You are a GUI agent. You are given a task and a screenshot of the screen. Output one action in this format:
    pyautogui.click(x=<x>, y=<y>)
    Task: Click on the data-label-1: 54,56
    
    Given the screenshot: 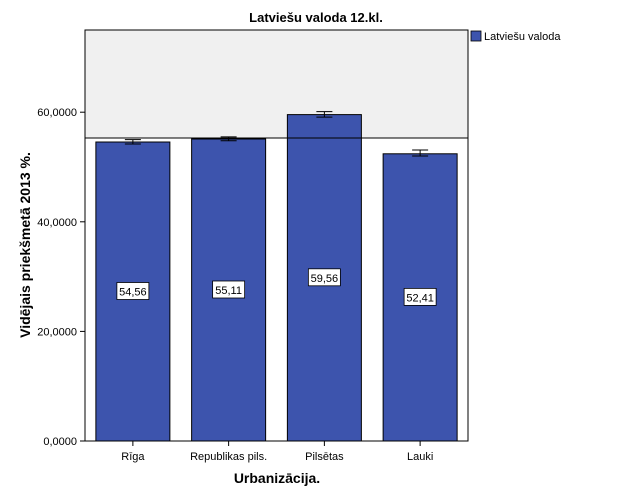 What is the action you would take?
    pyautogui.click(x=133, y=293)
    